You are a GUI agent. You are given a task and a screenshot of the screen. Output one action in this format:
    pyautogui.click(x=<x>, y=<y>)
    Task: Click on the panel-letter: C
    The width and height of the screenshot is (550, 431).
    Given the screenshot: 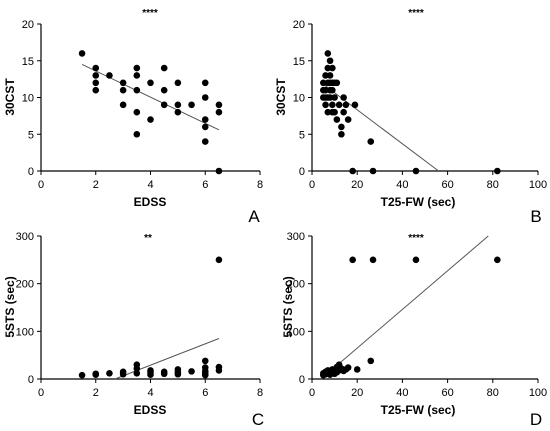 What is the action you would take?
    pyautogui.click(x=258, y=419)
    